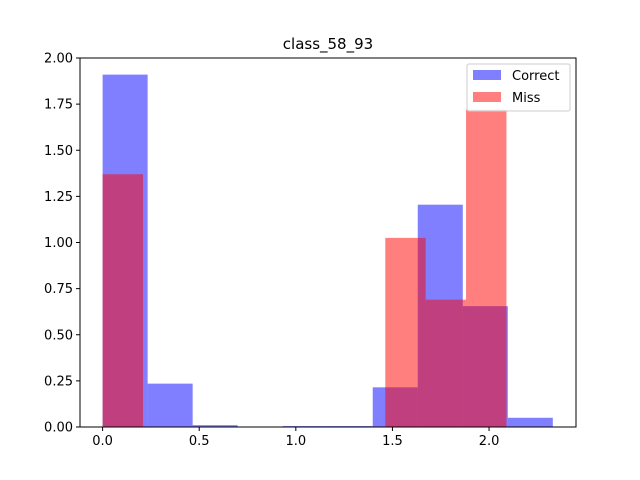  I want to click on y-tick-label-3: 0.75, so click(58, 289).